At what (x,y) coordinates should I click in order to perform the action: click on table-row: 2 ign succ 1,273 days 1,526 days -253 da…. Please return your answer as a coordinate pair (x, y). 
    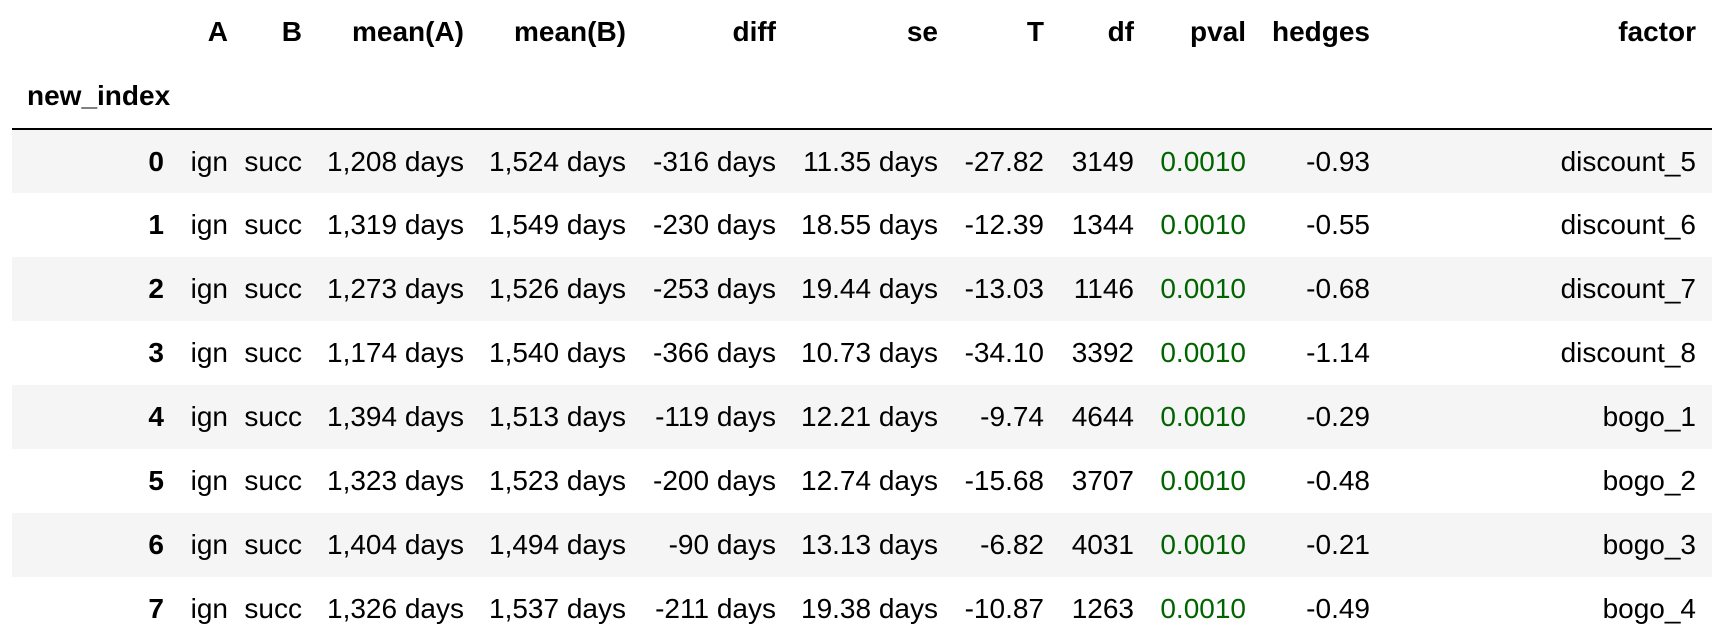
    Looking at the image, I should click on (862, 289).